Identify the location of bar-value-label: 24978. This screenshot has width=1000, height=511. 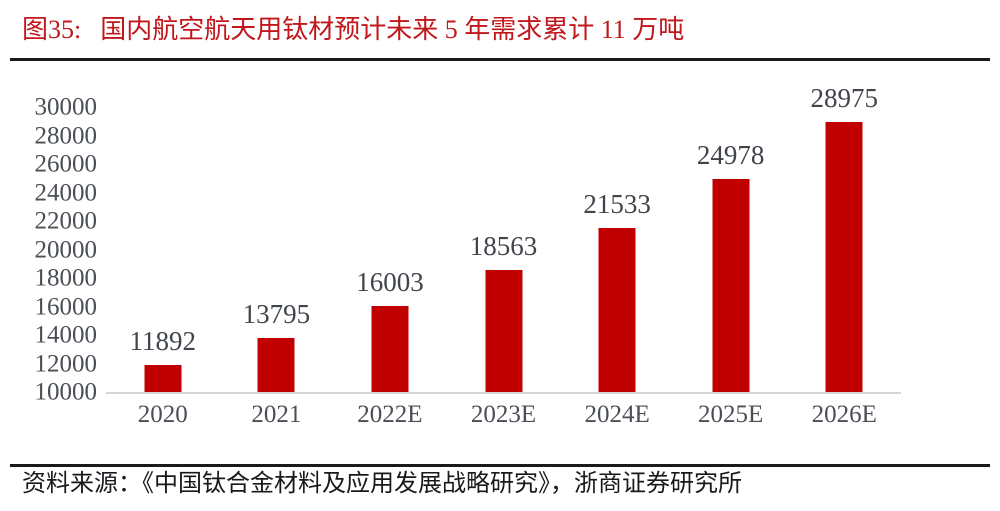
(730, 154).